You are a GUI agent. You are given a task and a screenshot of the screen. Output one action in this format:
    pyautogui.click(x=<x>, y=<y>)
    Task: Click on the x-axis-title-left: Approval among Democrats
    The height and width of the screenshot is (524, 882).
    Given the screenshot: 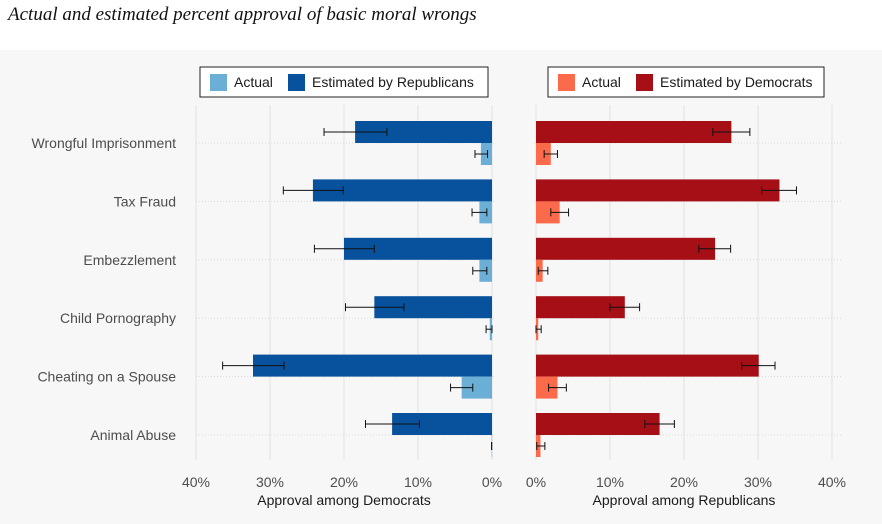 What is the action you would take?
    pyautogui.click(x=344, y=500)
    